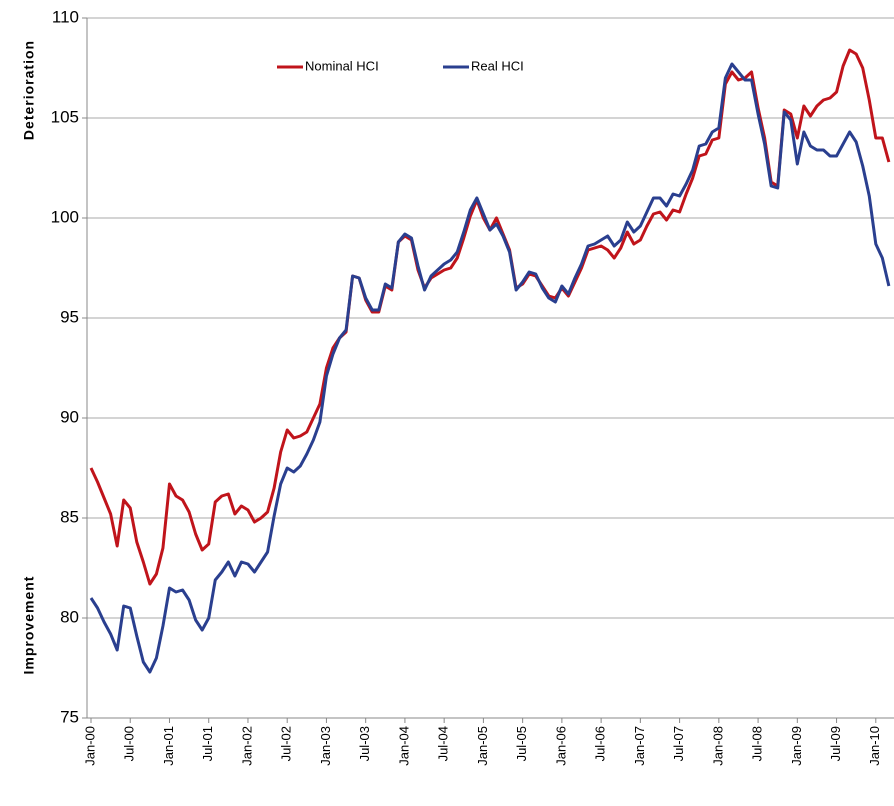  Describe the element at coordinates (168, 746) in the screenshot. I see `x-tick-label: Jan-01` at that location.